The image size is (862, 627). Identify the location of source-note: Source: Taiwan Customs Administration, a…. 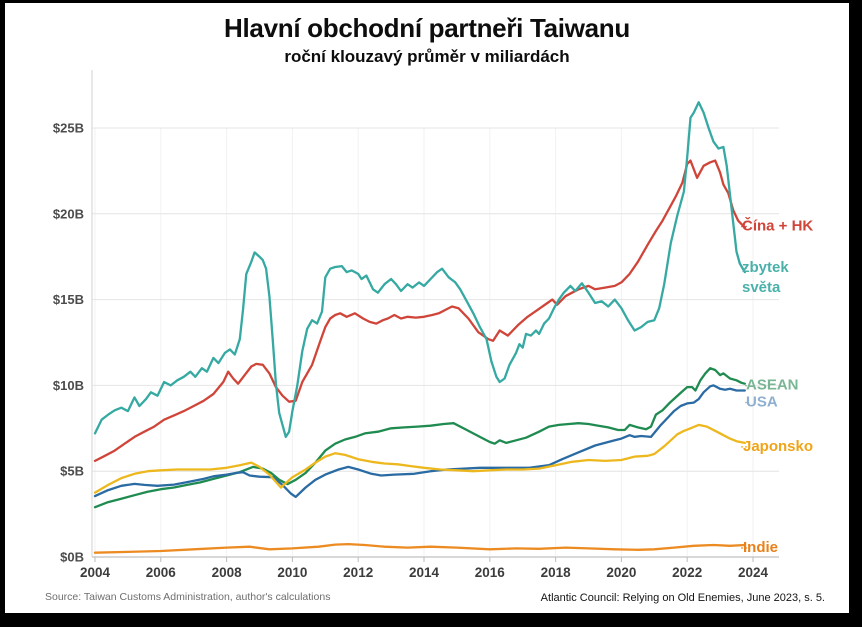
(188, 597).